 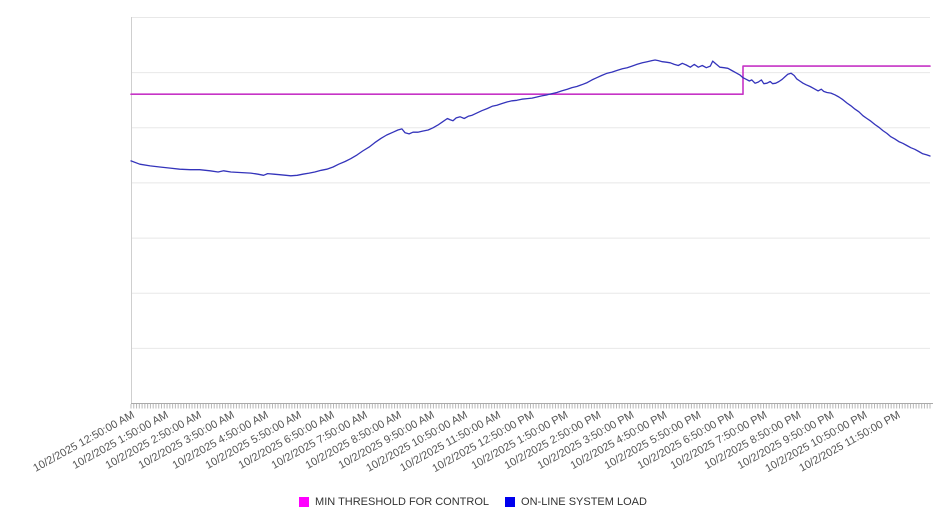 What do you see at coordinates (120, 440) in the screenshot?
I see `x-axis-label: 10/2/2025 1:50:00 AM` at bounding box center [120, 440].